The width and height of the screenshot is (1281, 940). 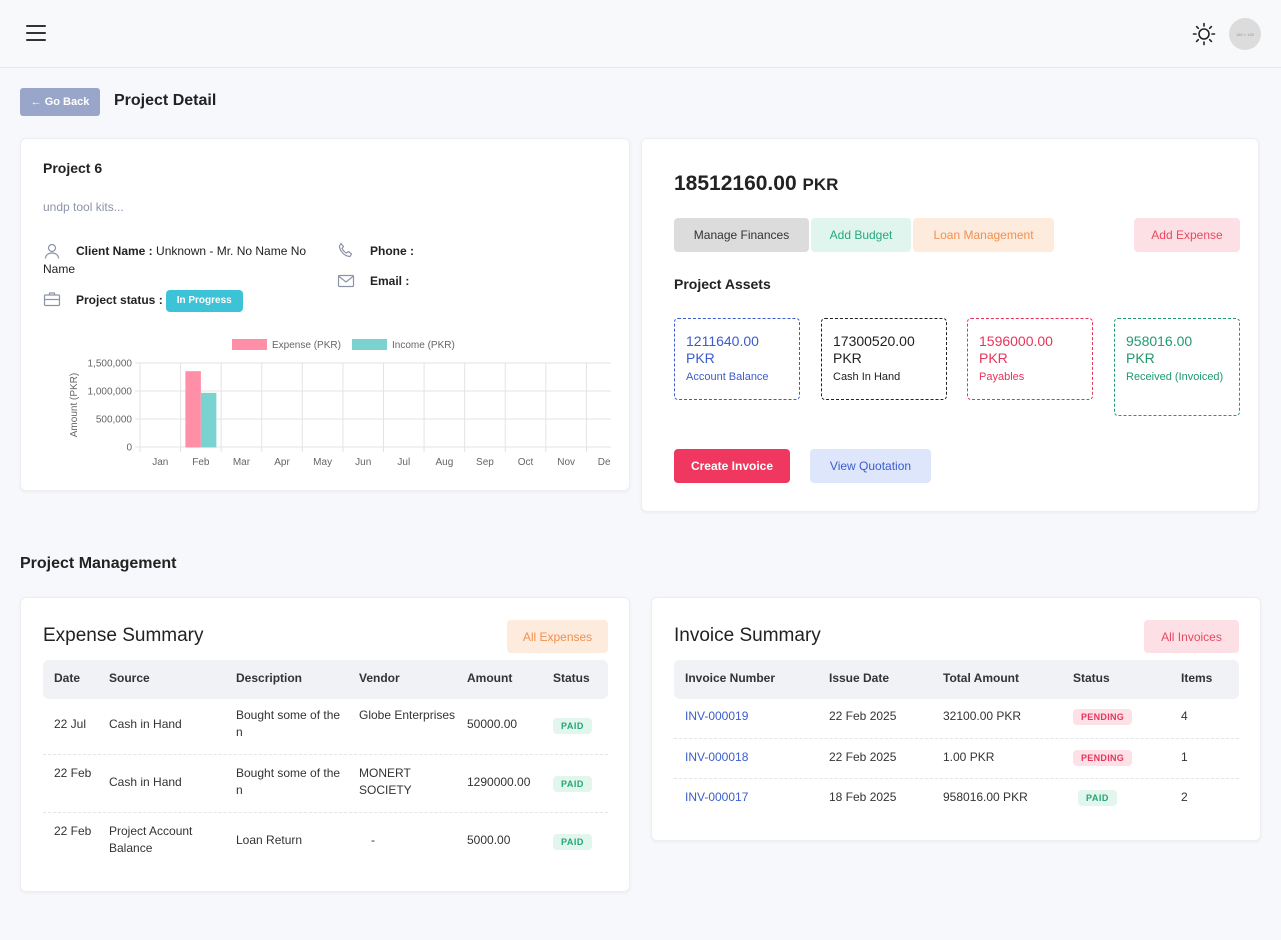 I want to click on expense-summary-title: Expense Summary, so click(x=123, y=635).